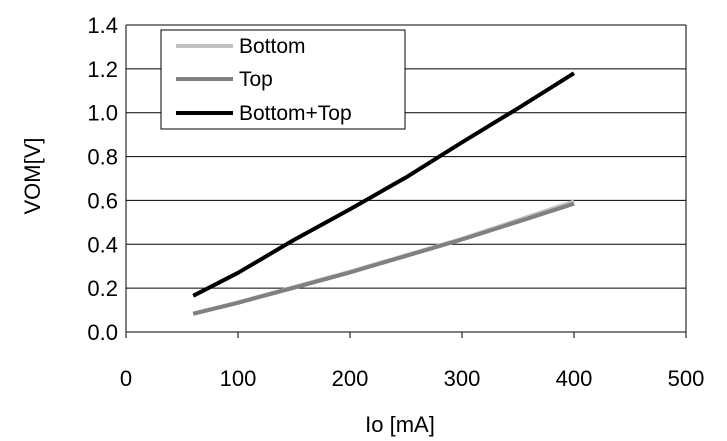  I want to click on y-tick-label: 1.4, so click(102, 25).